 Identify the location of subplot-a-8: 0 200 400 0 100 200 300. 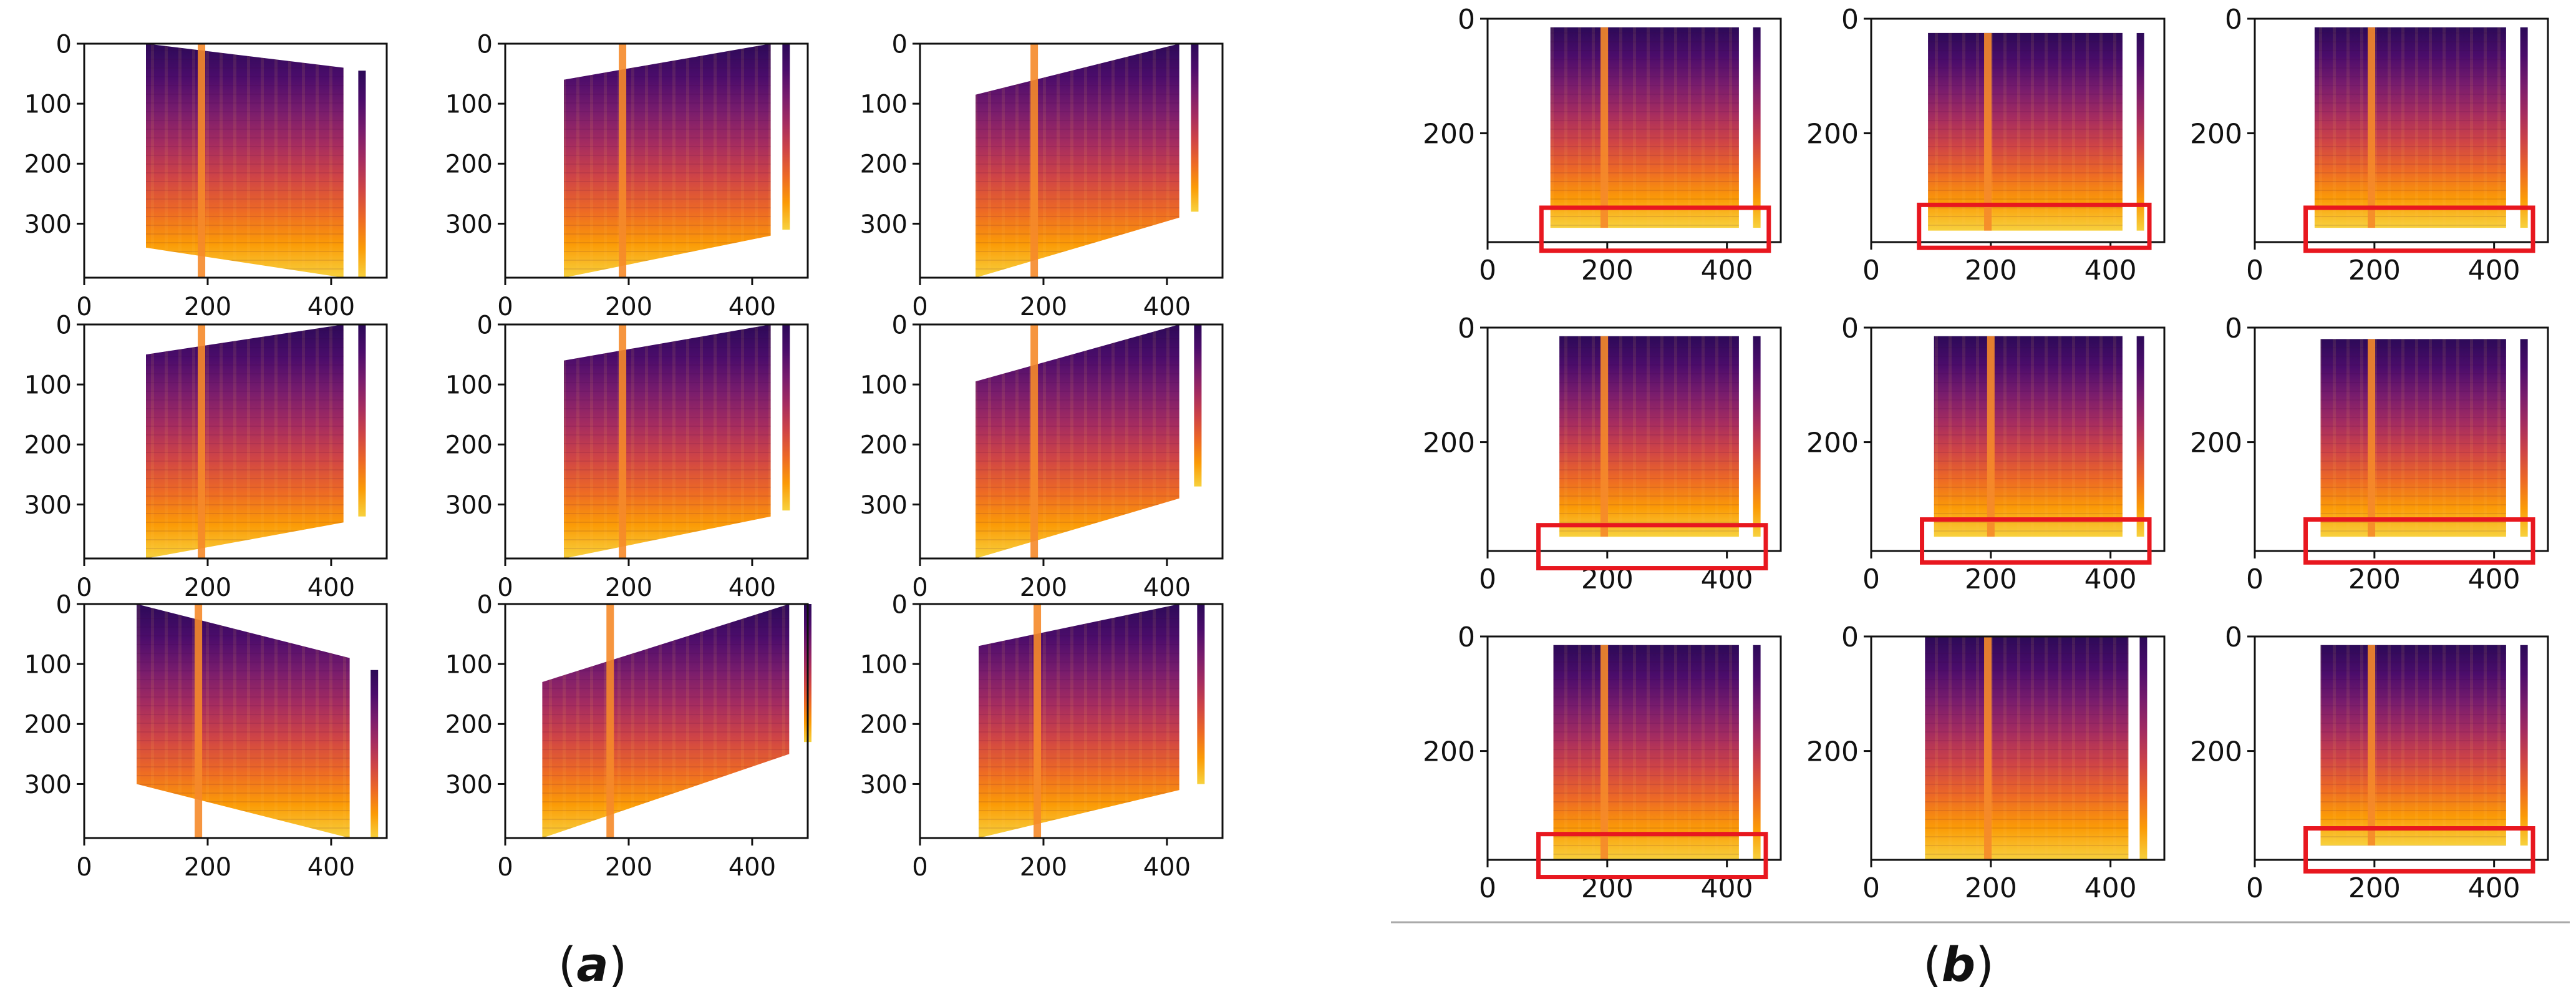
(628, 736).